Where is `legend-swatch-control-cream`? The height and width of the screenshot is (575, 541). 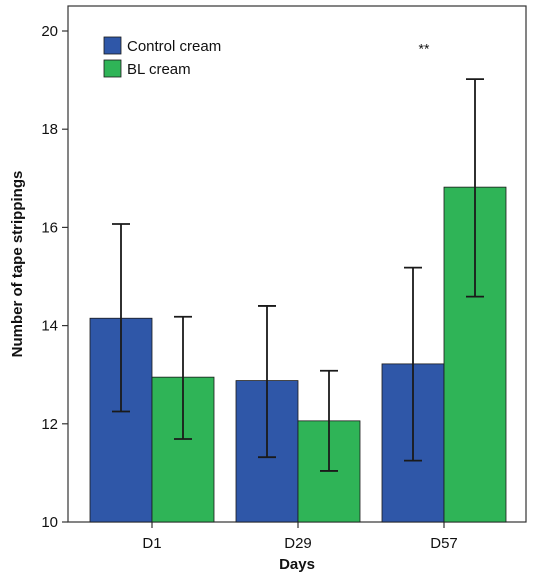 legend-swatch-control-cream is located at coordinates (112, 45).